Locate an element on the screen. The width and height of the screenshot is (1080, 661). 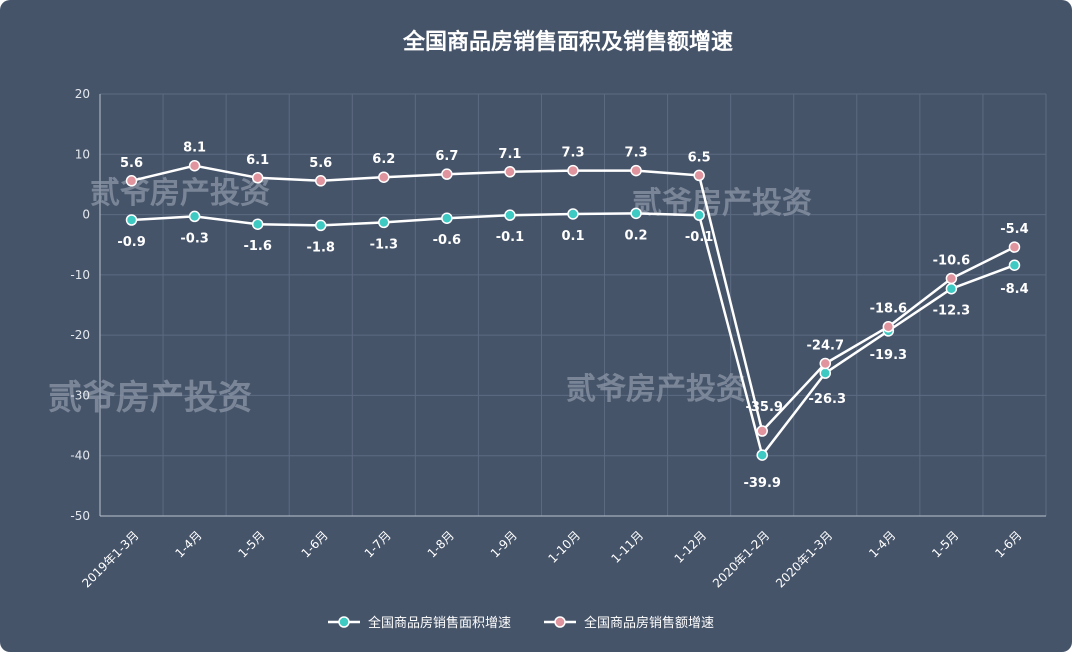
data-label: -0.9 is located at coordinates (131, 242).